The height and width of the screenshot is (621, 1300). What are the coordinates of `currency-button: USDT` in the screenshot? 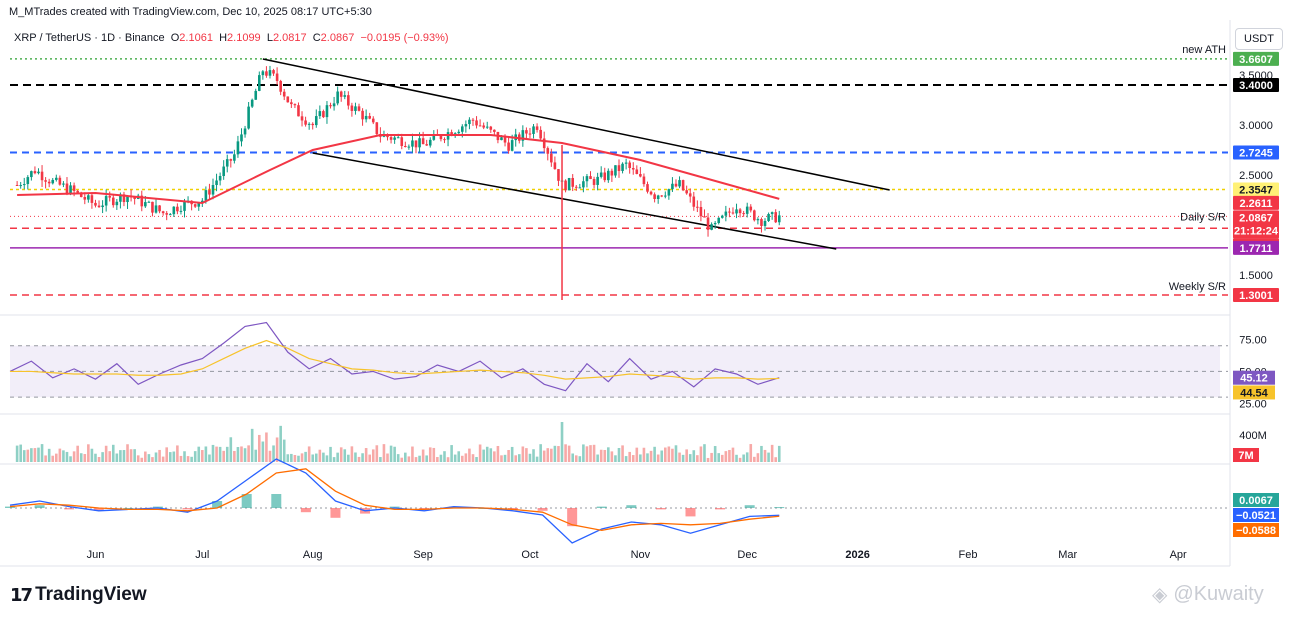 It's located at (1259, 39).